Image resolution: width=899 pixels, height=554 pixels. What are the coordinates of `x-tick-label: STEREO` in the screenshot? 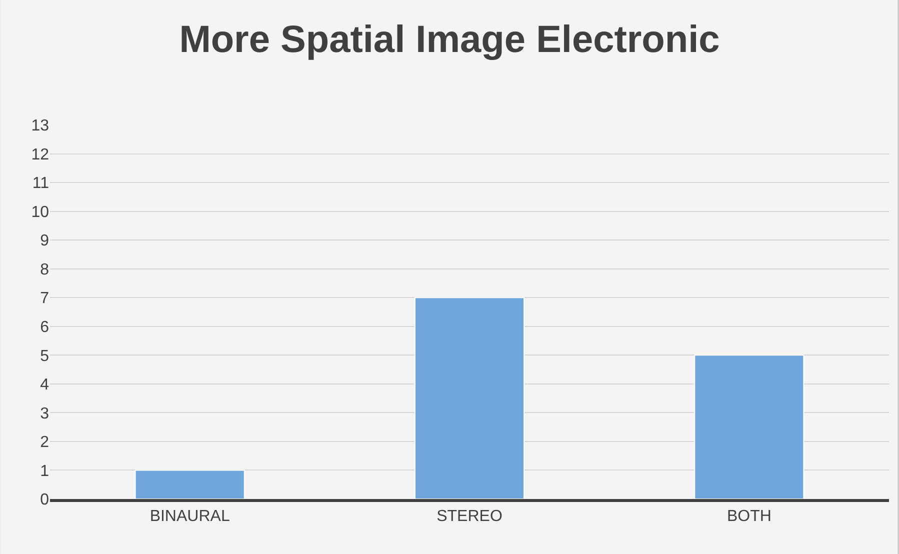 It's located at (469, 517).